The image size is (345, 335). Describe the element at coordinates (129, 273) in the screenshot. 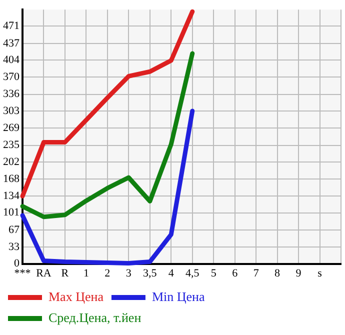

I see `x-tick-label: 3` at that location.